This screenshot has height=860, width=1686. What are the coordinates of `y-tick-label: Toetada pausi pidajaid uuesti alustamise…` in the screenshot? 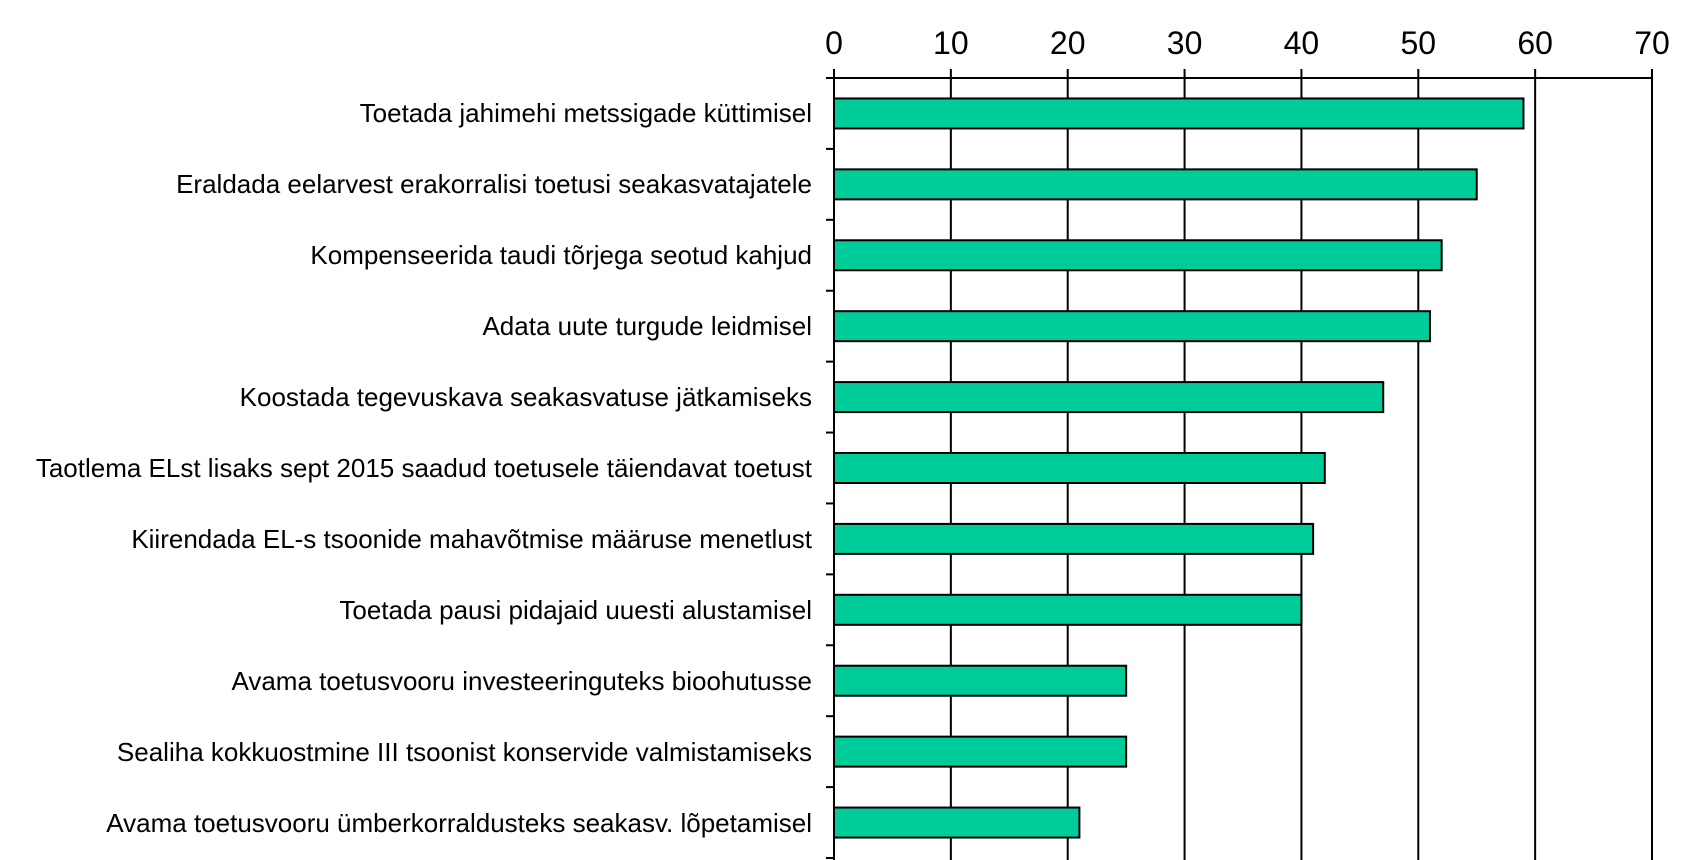 It's located at (575, 610).